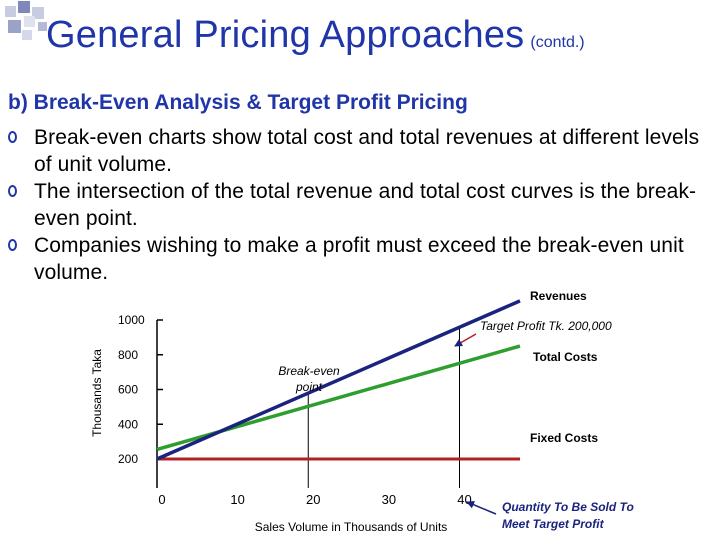 The height and width of the screenshot is (540, 720). I want to click on break-even-label-line2: point, so click(309, 387).